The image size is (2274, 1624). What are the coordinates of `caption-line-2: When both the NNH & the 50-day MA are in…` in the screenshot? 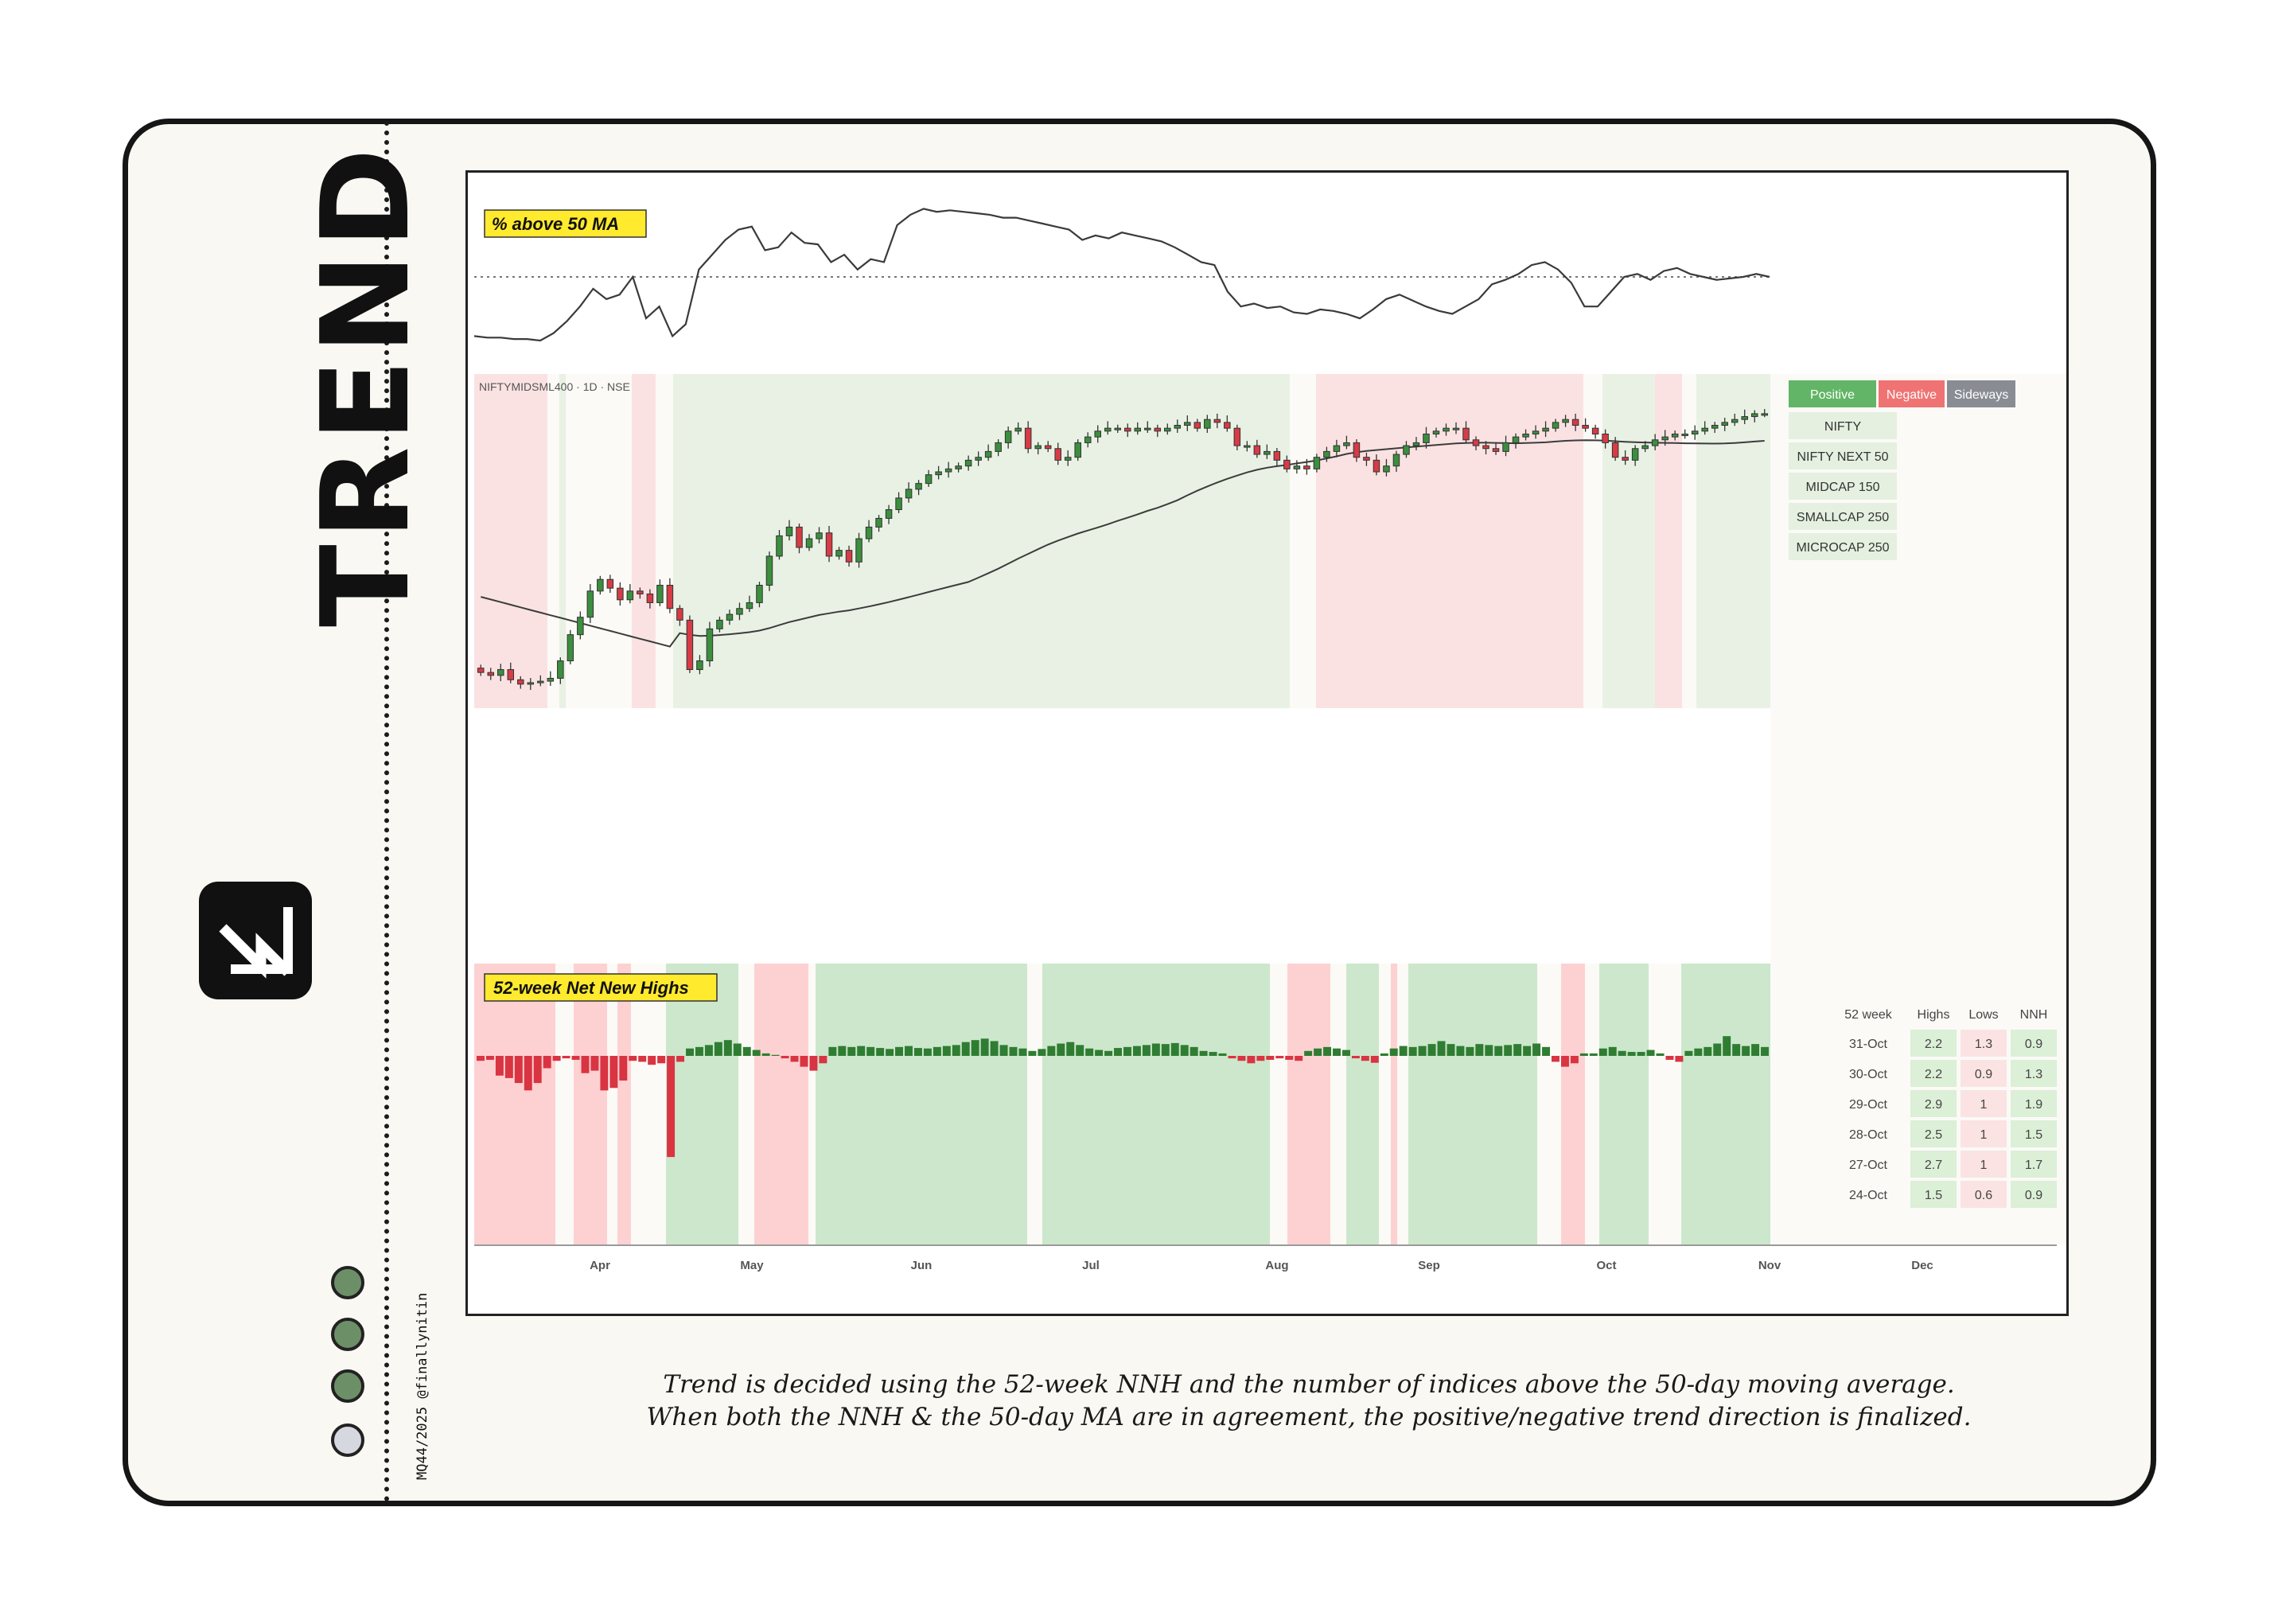 It's located at (1309, 1417).